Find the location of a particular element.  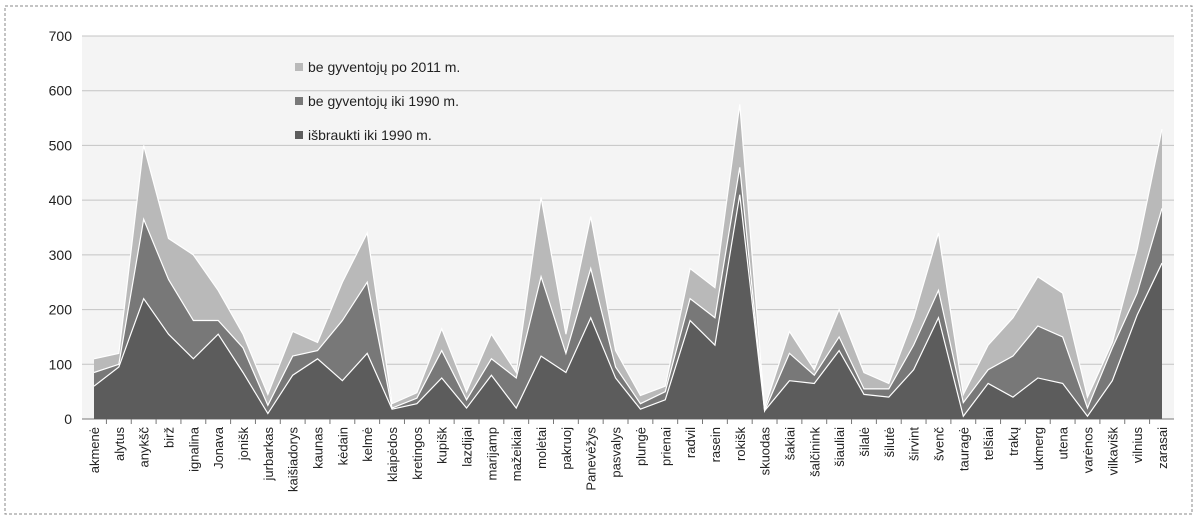

x-tick-label: kupišk is located at coordinates (442, 445).